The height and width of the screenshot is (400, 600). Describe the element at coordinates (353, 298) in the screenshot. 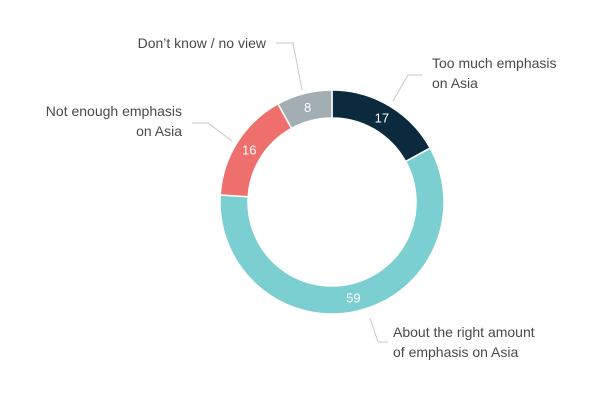

I see `slice-value-label: 59` at that location.